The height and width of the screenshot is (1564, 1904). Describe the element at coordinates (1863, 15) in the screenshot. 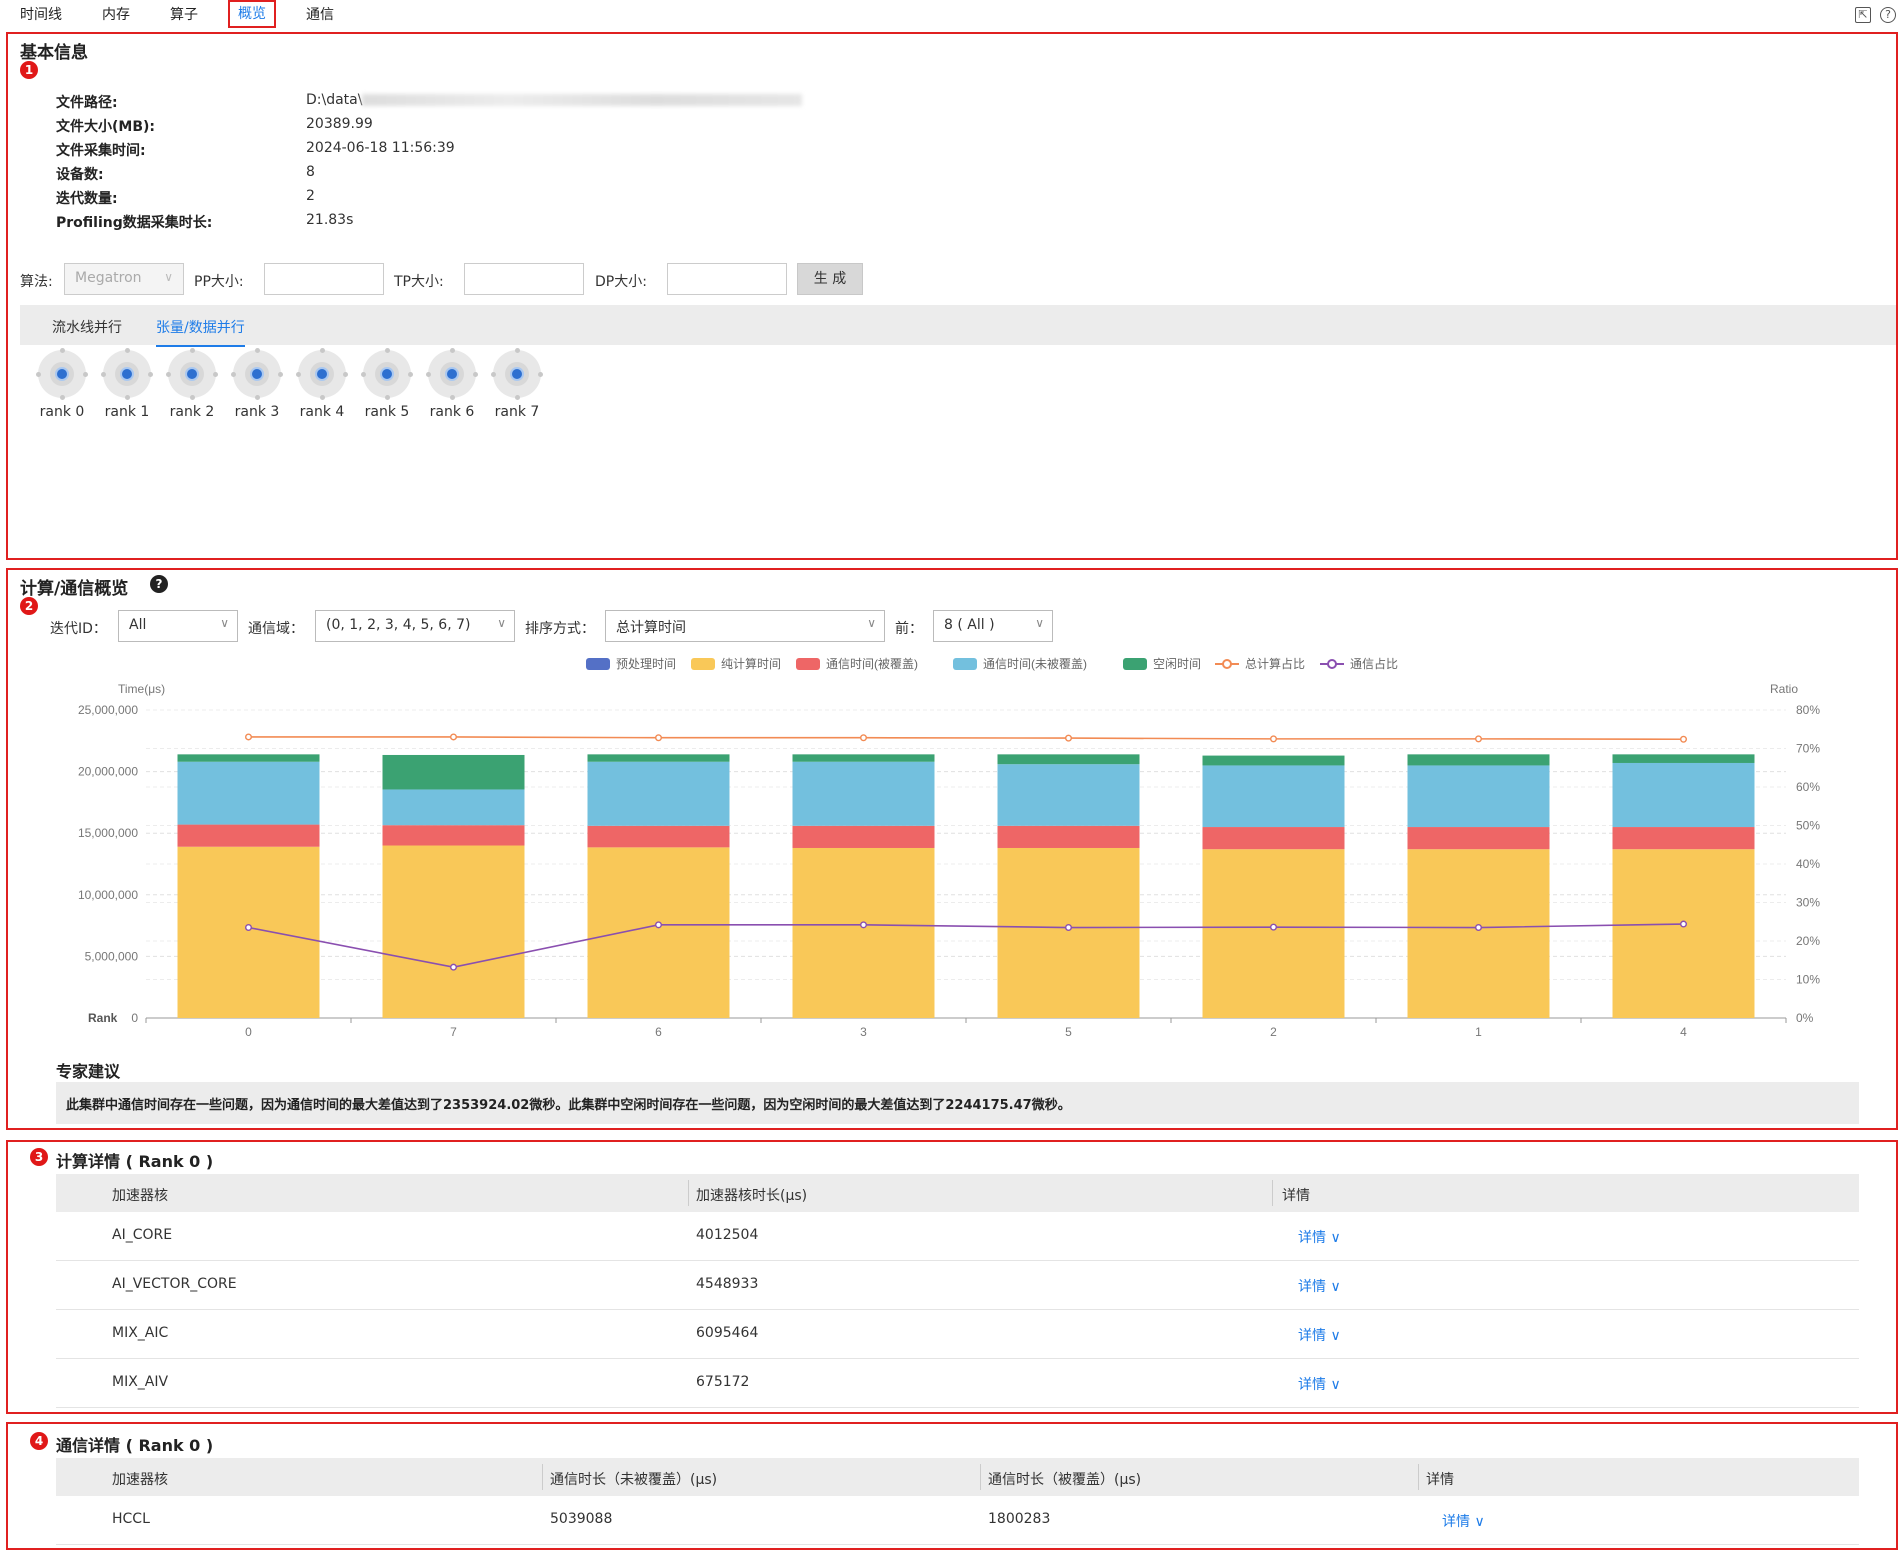

I see `export-icon: ⇱` at that location.